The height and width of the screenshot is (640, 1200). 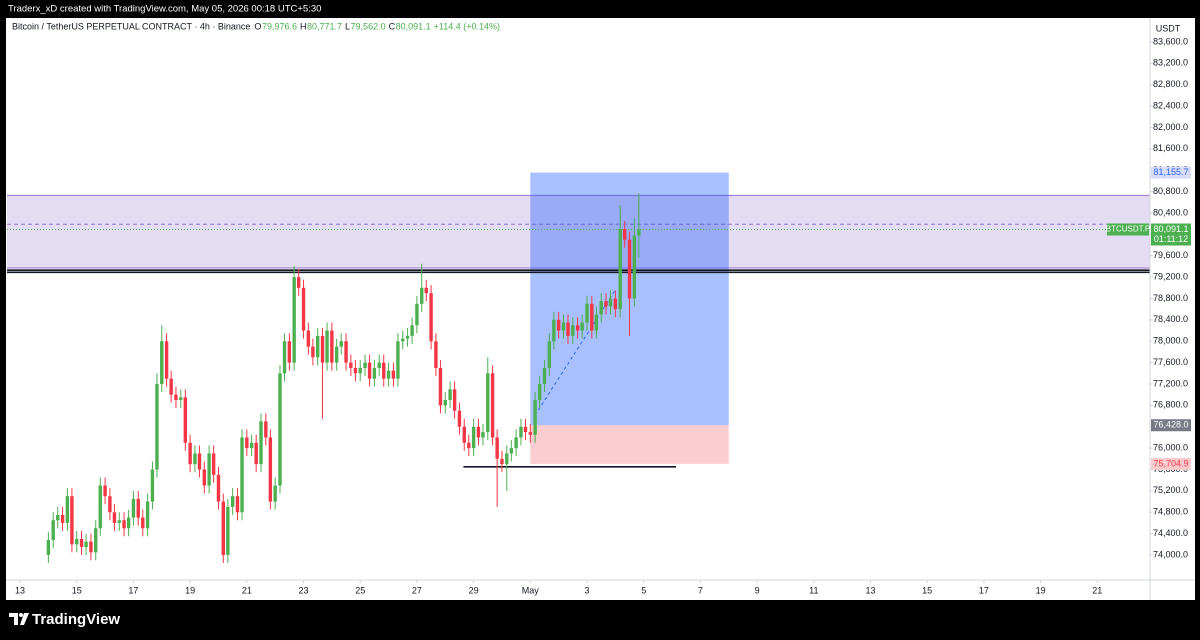 I want to click on y-tick-label: 74,800.0, so click(x=1170, y=512).